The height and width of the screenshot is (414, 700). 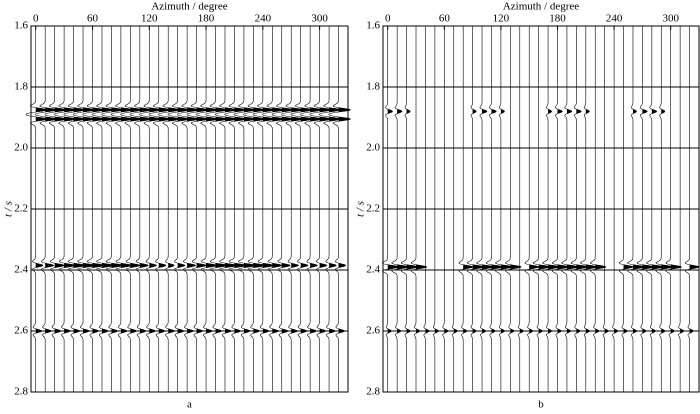 What do you see at coordinates (189, 405) in the screenshot?
I see `panel-label: a` at bounding box center [189, 405].